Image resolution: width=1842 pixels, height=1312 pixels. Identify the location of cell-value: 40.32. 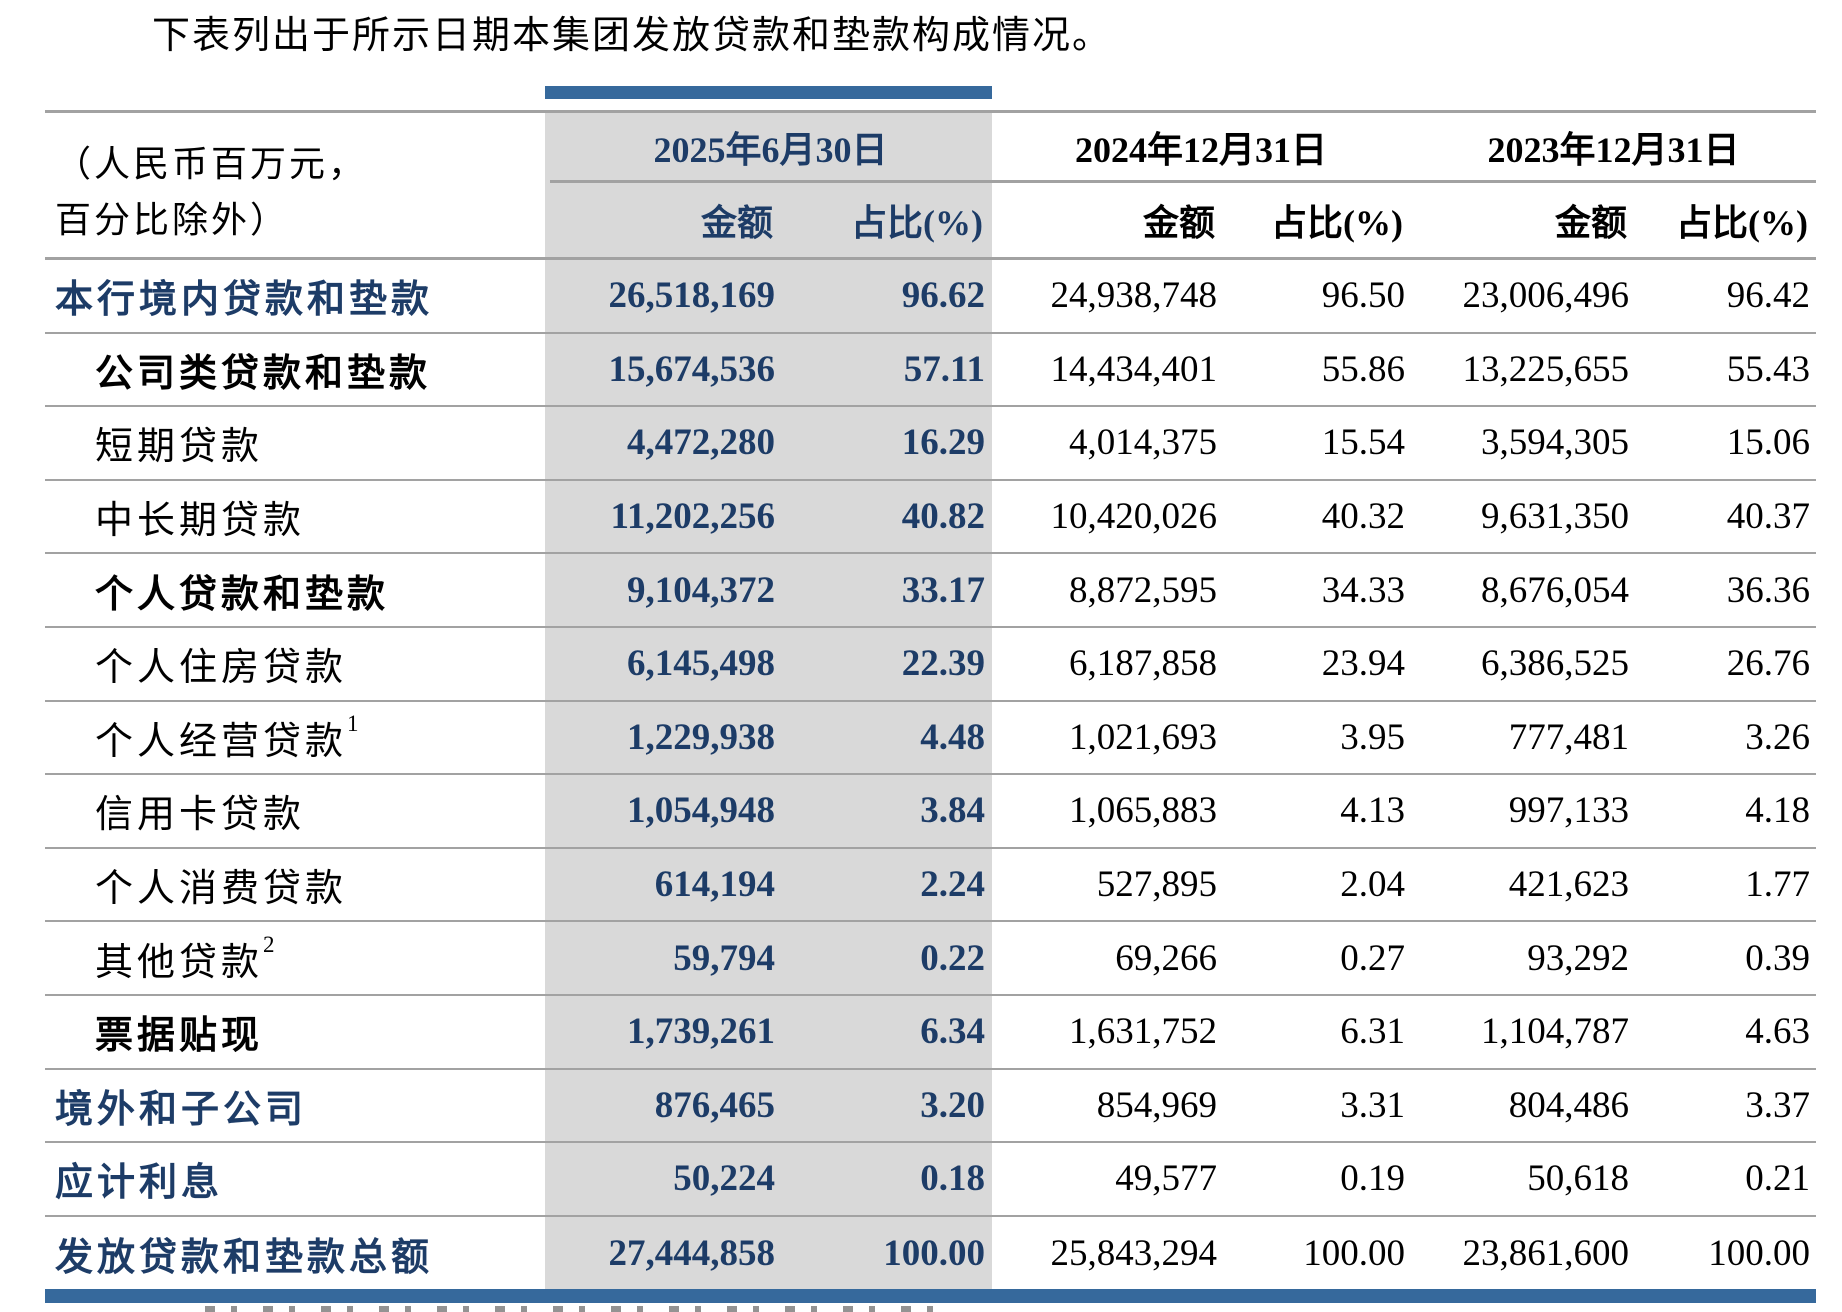
(1363, 517).